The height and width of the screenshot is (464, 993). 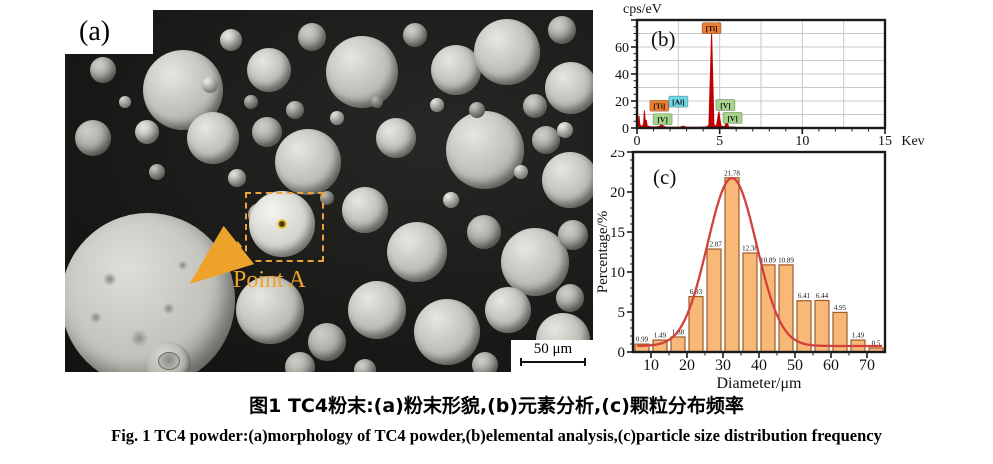 I want to click on svg-text: 12.38, so click(x=750, y=248).